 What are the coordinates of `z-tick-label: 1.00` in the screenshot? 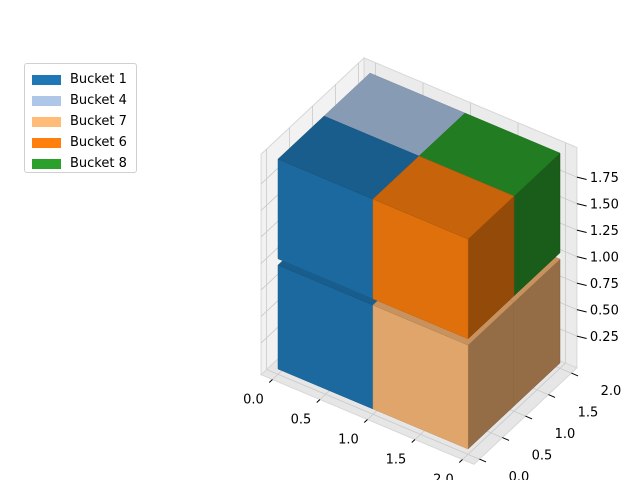 It's located at (604, 258).